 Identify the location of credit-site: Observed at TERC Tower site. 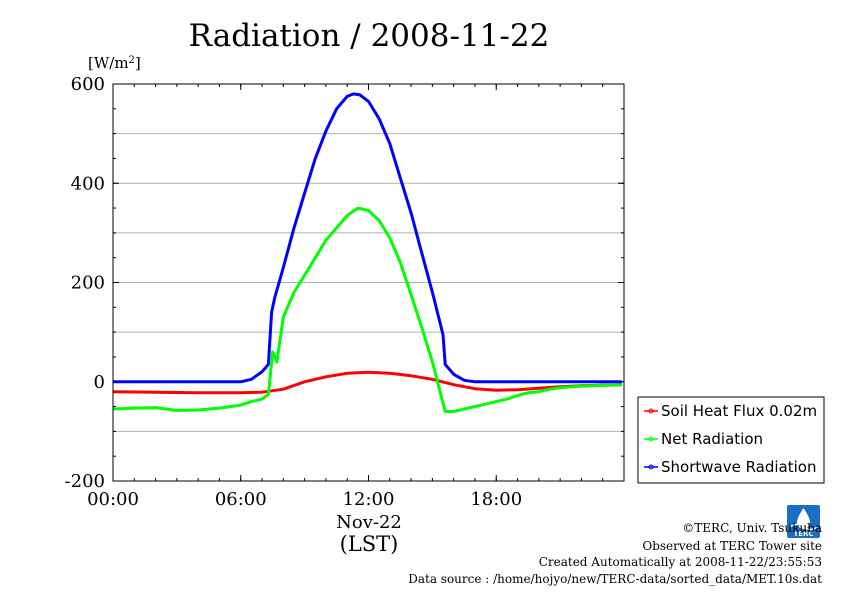
(732, 546).